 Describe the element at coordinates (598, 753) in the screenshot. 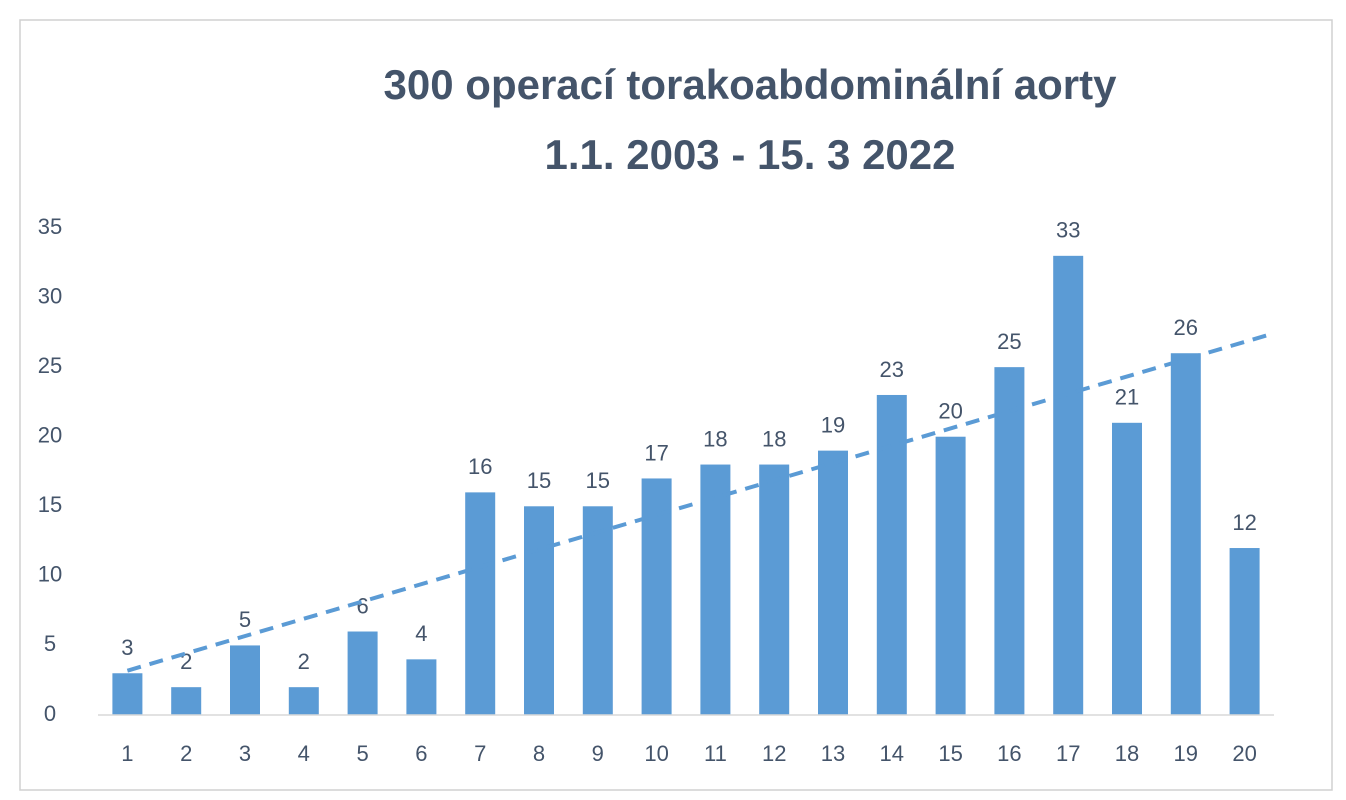

I see `x-tick-label: 9` at that location.